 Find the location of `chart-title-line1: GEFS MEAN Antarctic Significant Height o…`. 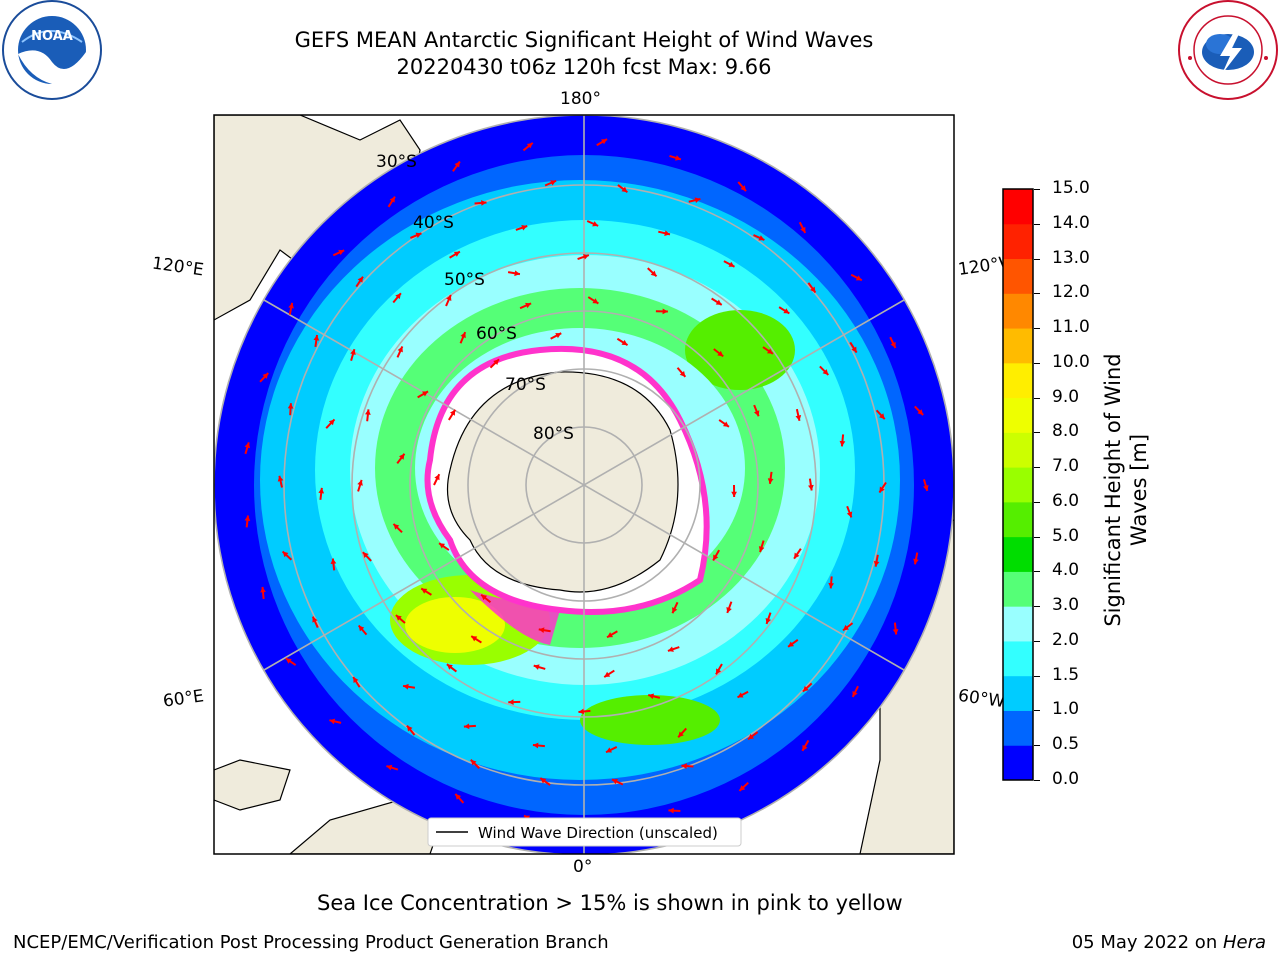

chart-title-line1: GEFS MEAN Antarctic Significant Height o… is located at coordinates (584, 40).